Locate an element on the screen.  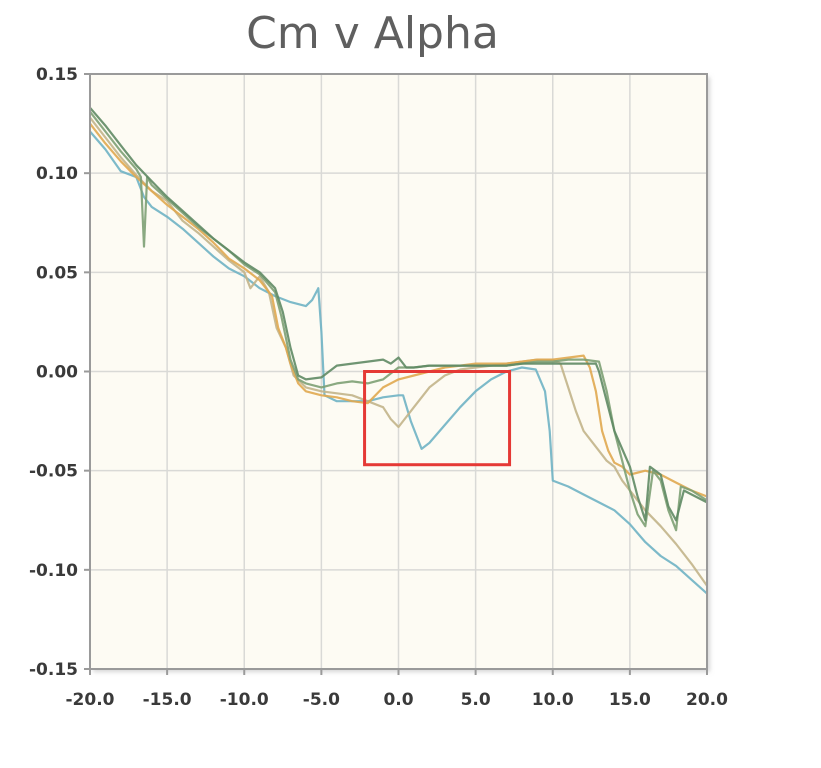
x-tick-label: -20.0 is located at coordinates (90, 700).